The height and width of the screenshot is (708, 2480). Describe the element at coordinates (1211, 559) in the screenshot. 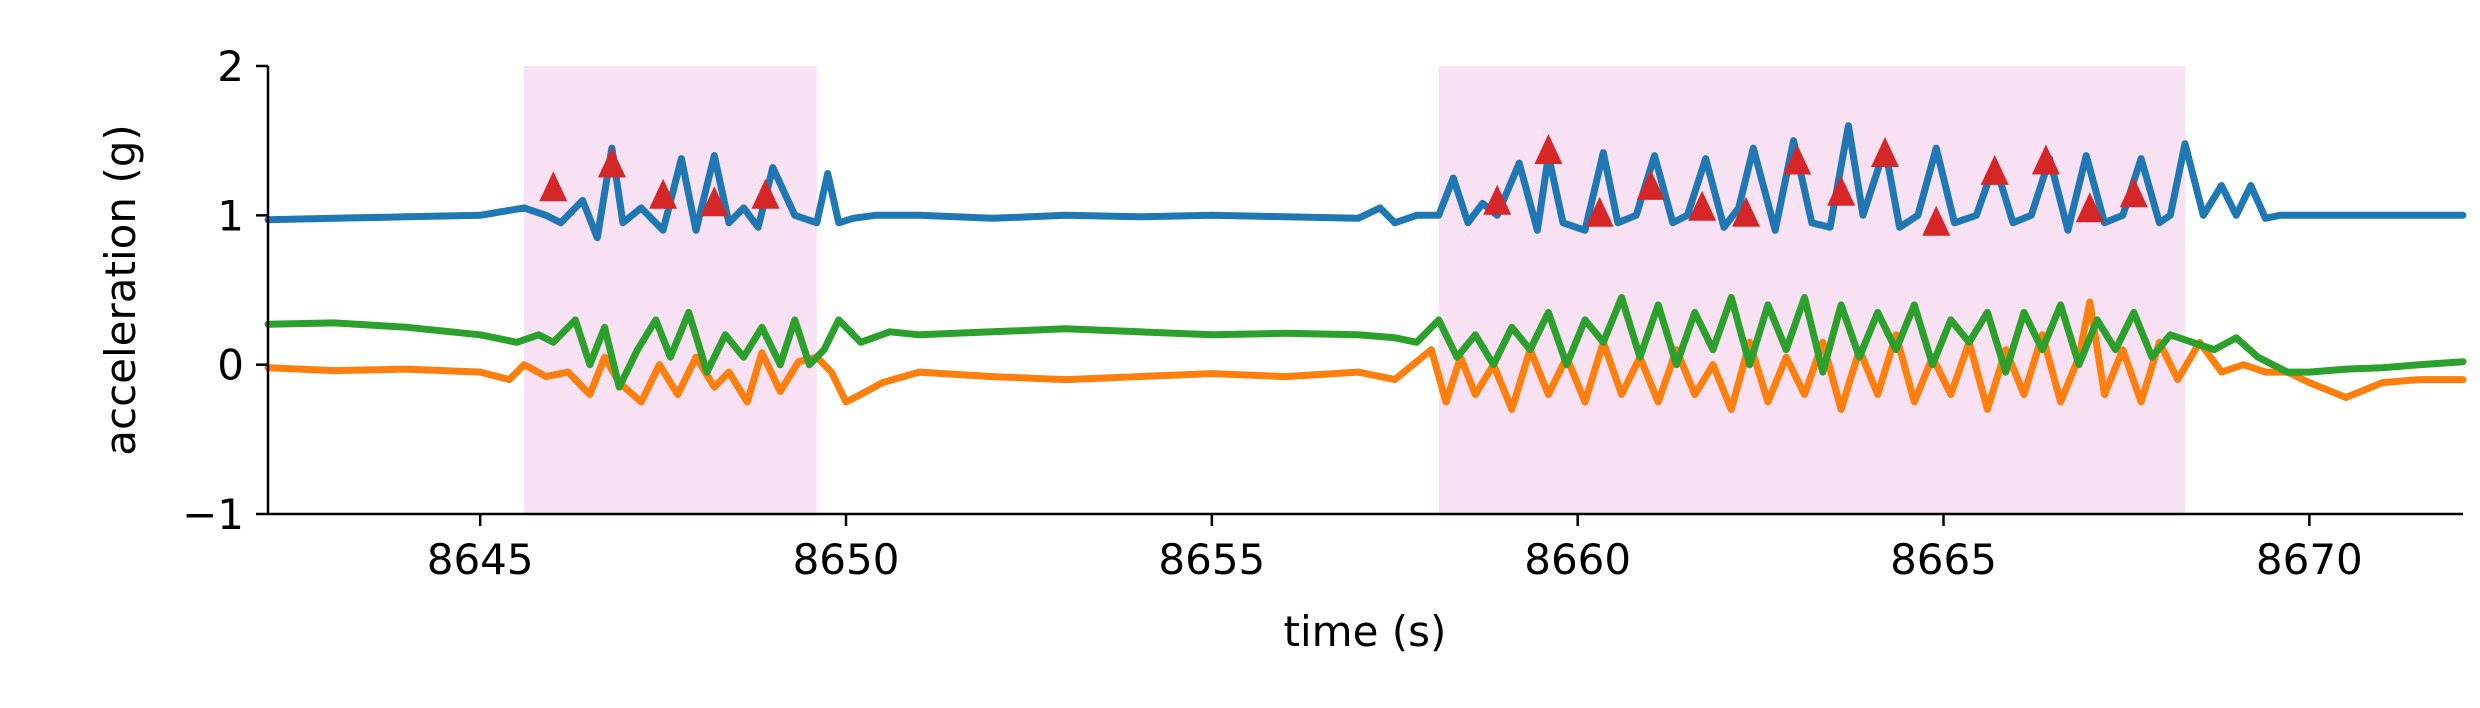

I see `x-tick-label: 8655` at that location.